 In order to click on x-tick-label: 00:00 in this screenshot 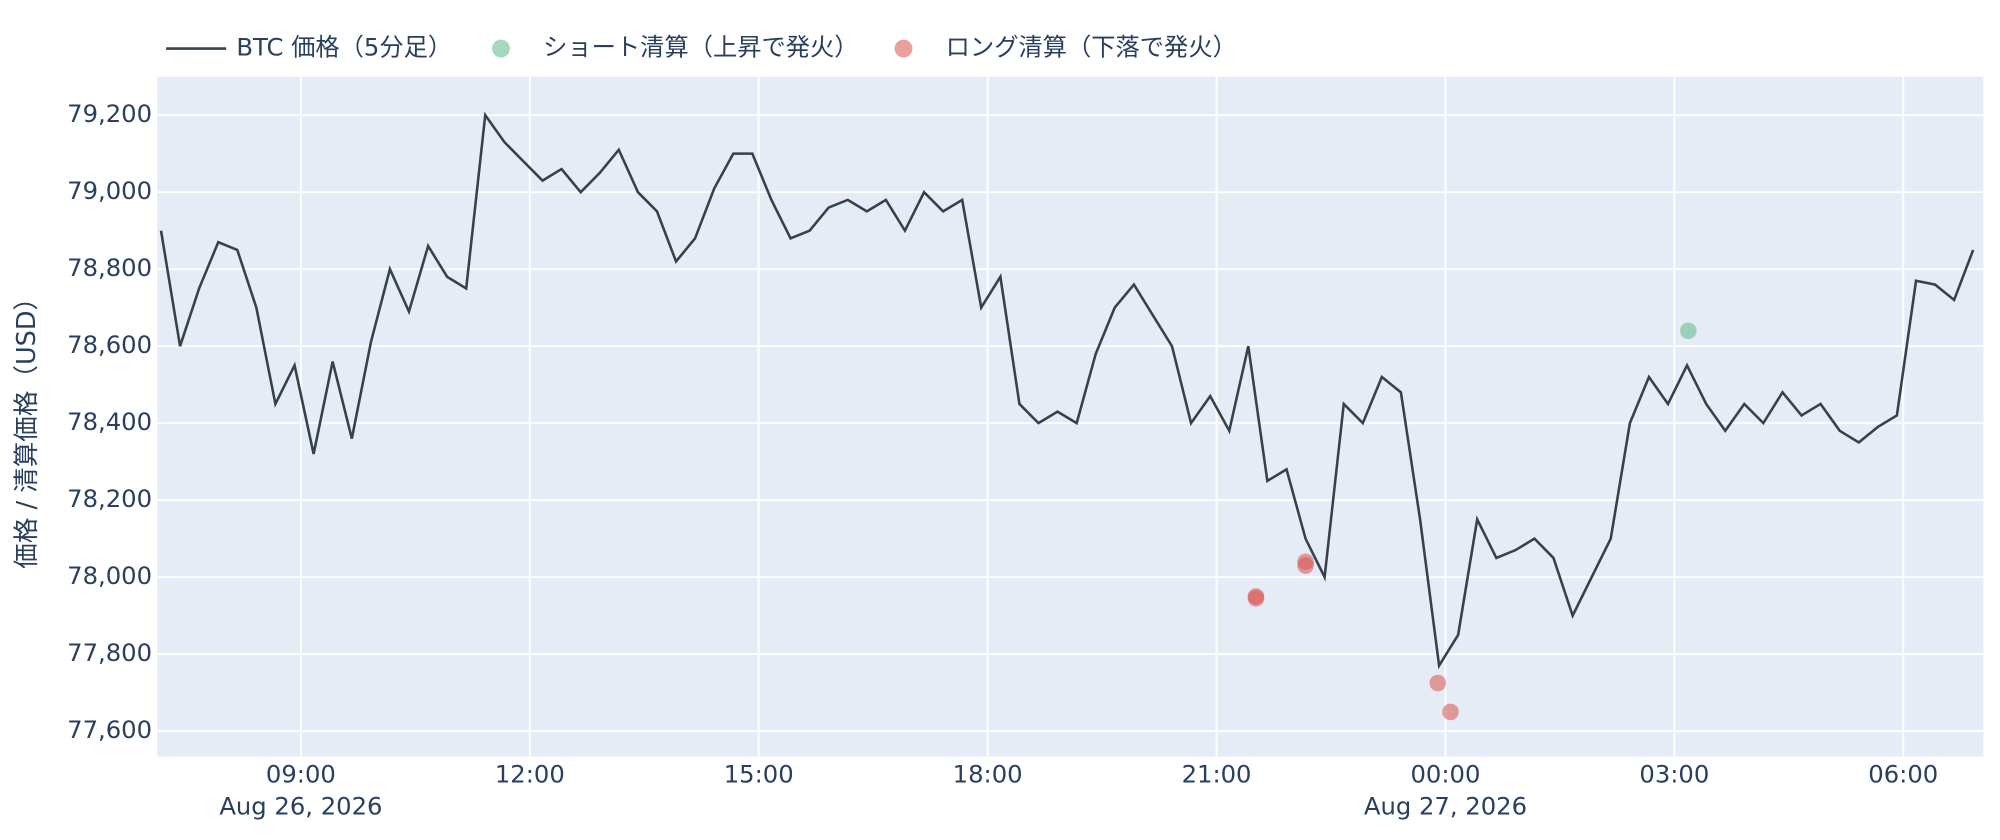, I will do `click(1445, 774)`.